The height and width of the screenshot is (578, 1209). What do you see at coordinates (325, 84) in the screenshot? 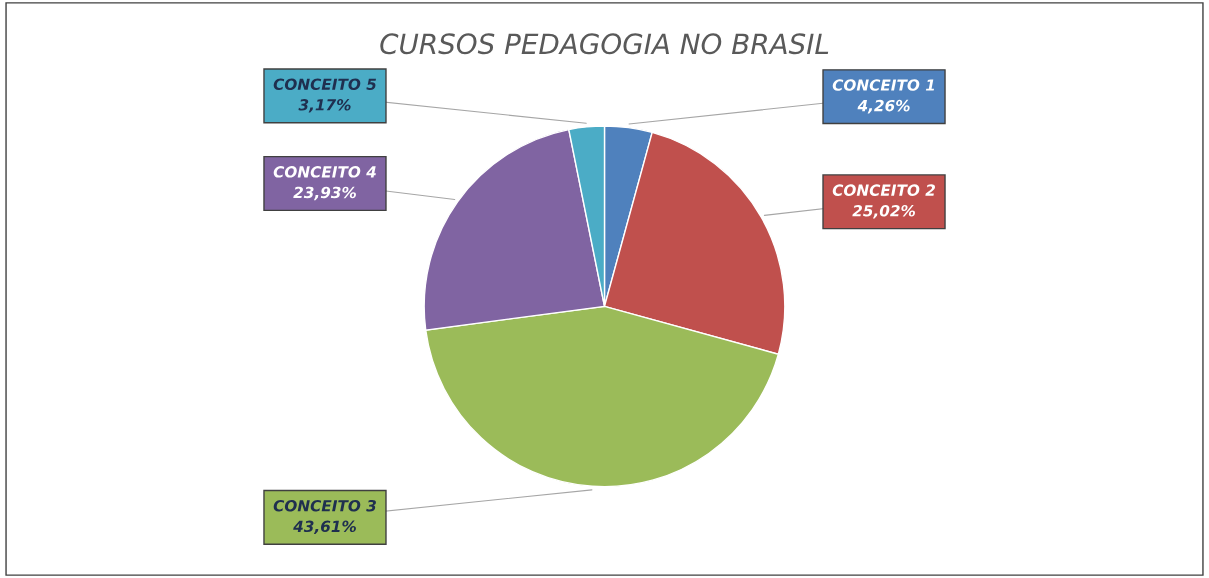
I see `slice-label: CONCEITO 5` at bounding box center [325, 84].